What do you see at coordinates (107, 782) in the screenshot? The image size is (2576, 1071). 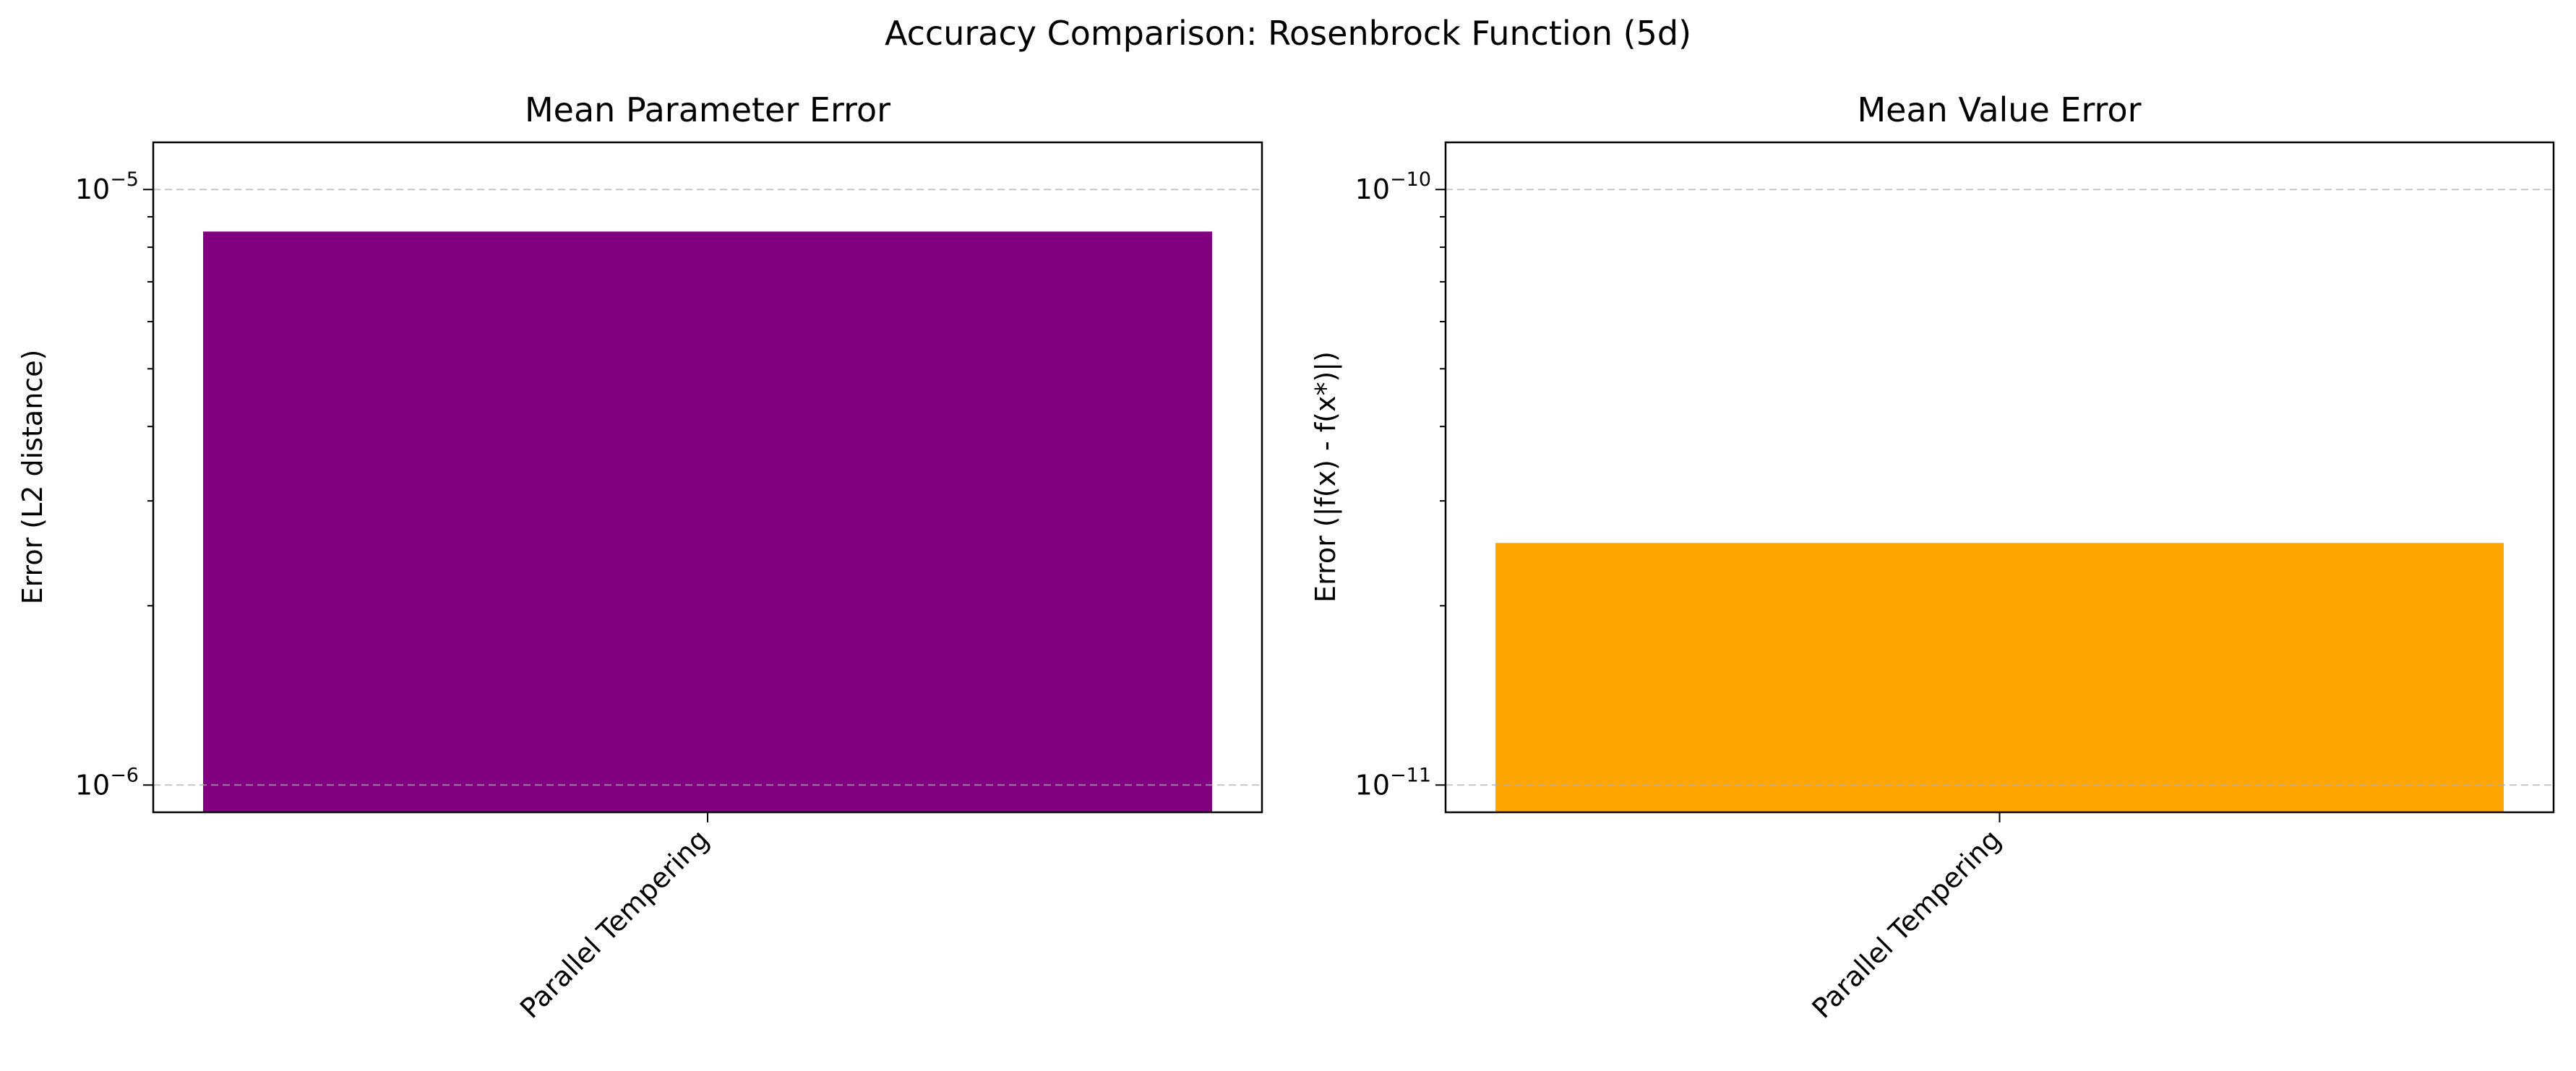 I see `y-tick-label: 10⁻⁶` at bounding box center [107, 782].